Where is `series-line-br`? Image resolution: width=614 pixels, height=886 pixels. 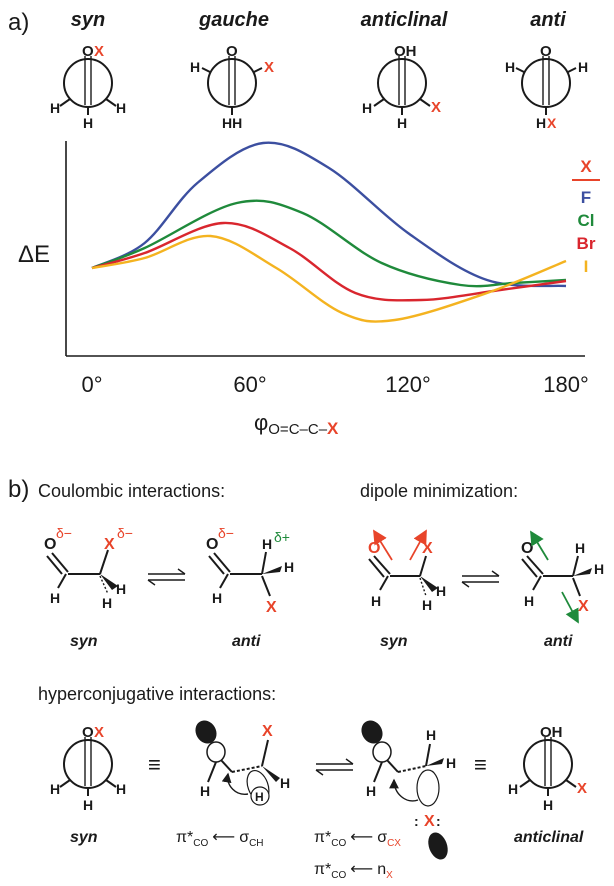
series-line-br is located at coordinates (329, 261).